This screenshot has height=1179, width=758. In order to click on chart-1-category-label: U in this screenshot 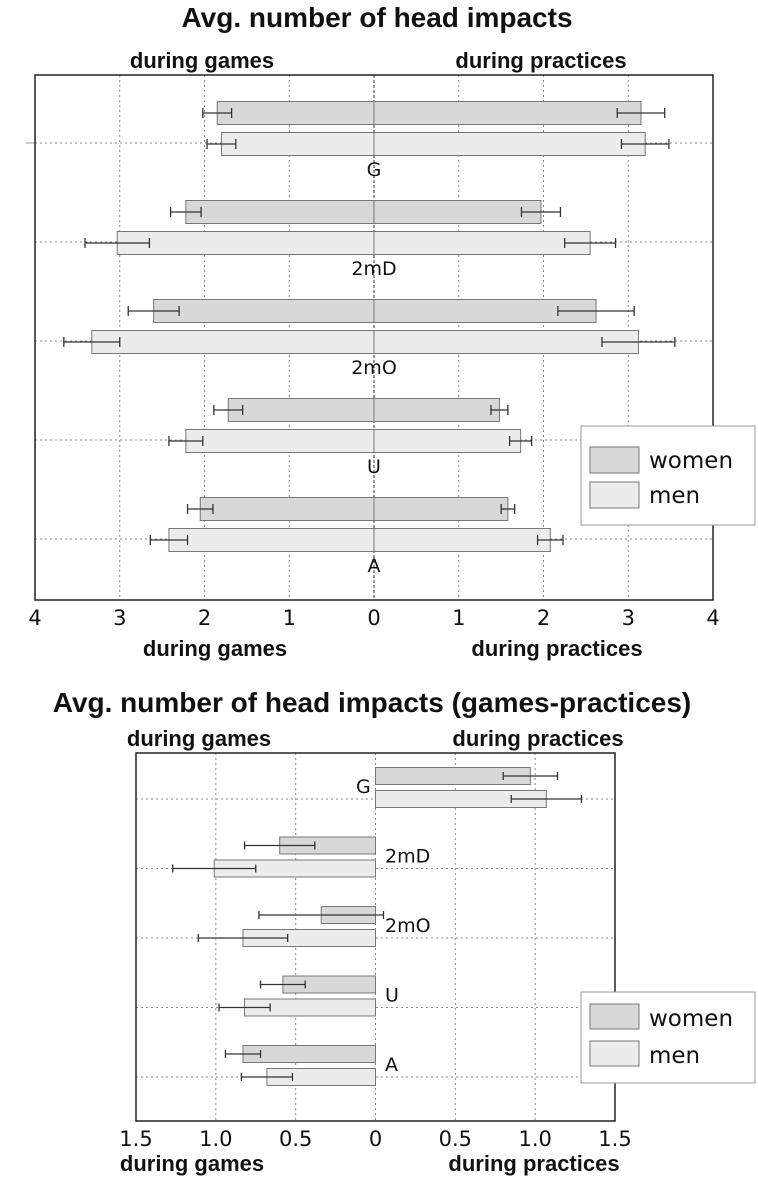, I will do `click(374, 467)`.